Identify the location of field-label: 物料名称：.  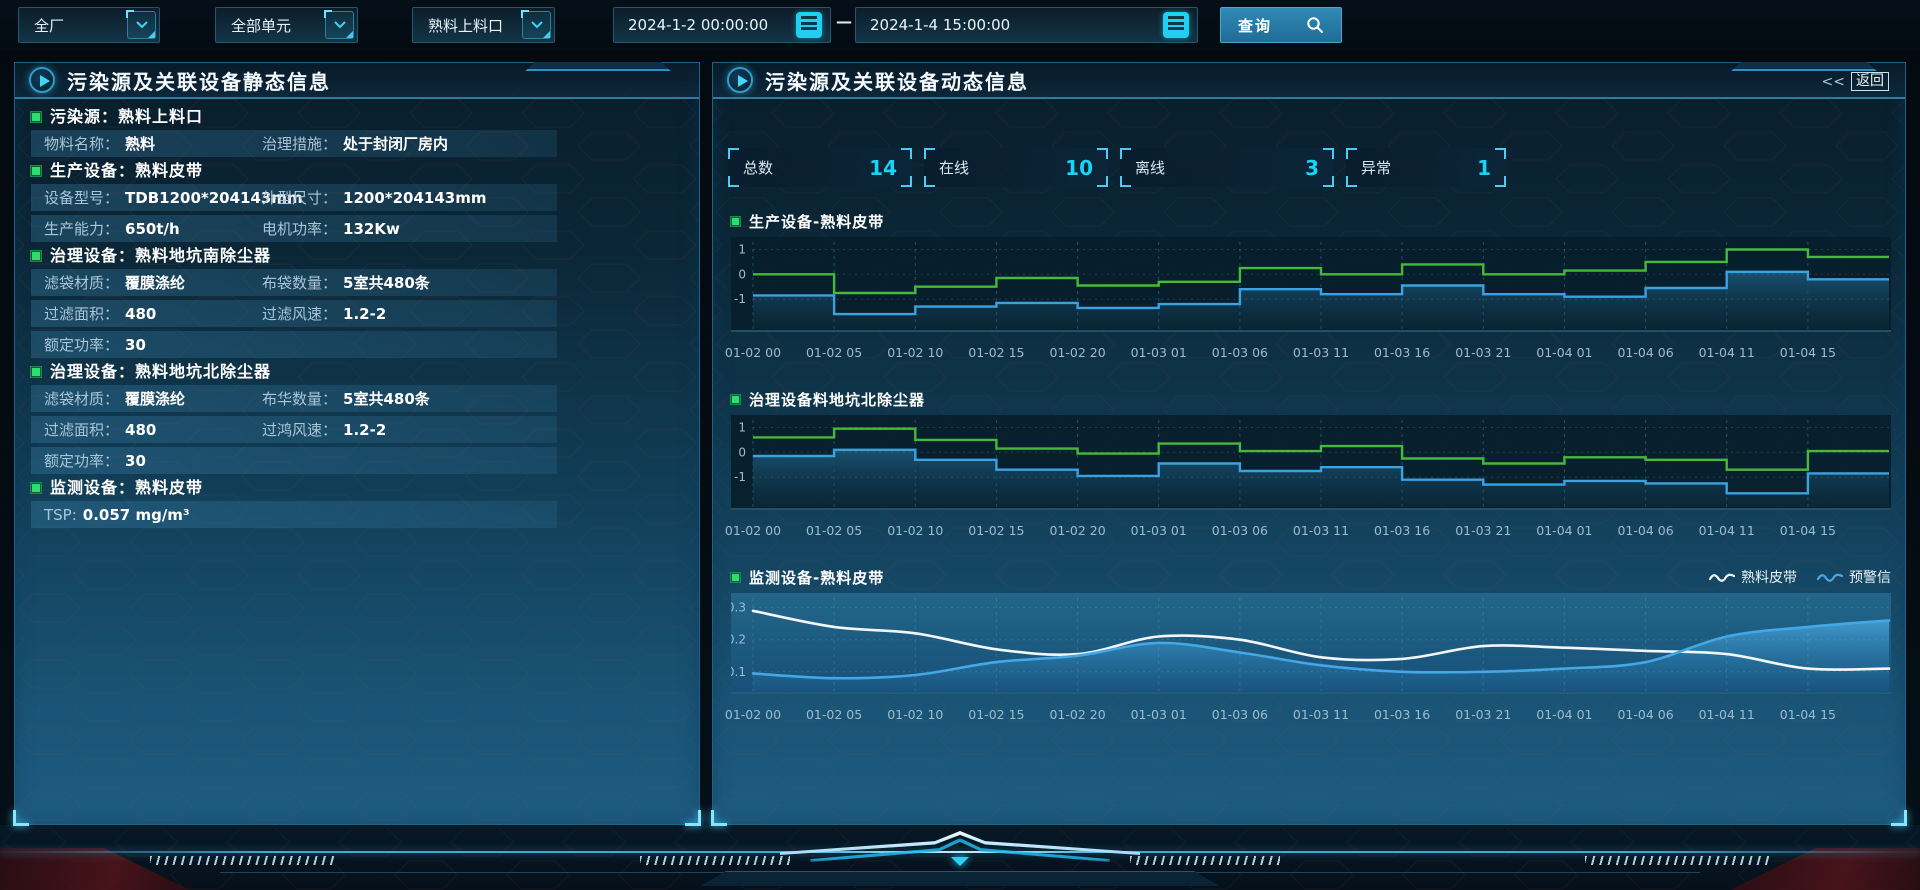
(82, 144).